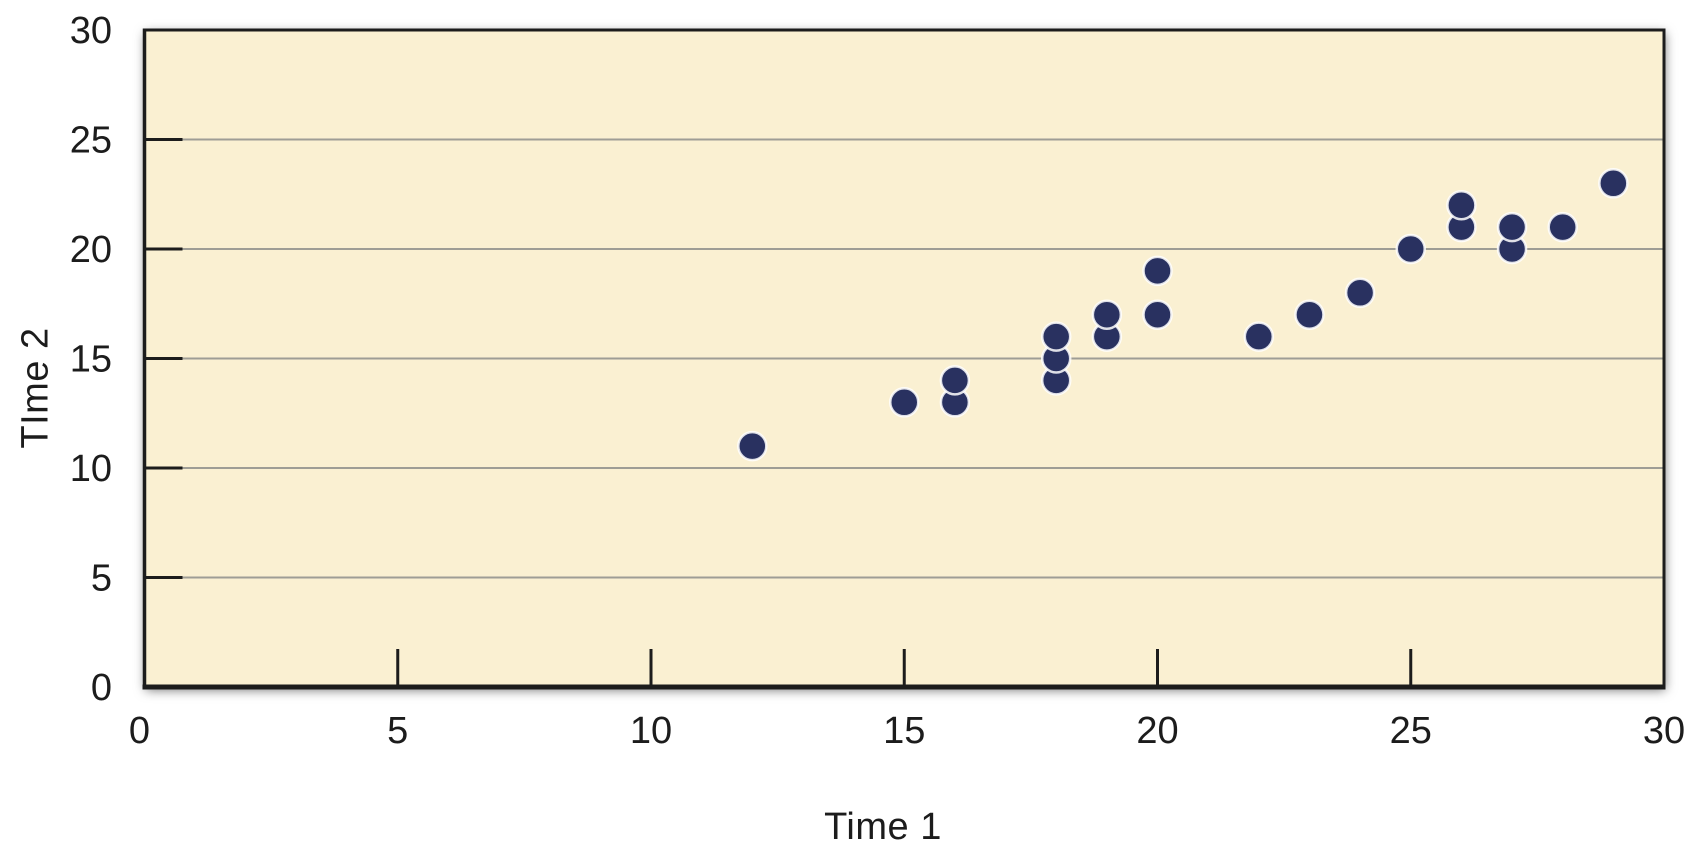  Describe the element at coordinates (651, 731) in the screenshot. I see `x-tick-label-10: 10` at that location.